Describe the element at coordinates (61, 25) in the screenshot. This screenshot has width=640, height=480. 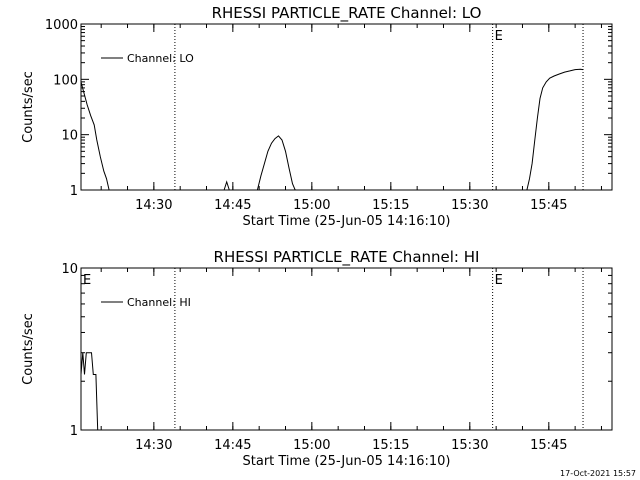
I see `y-tick-label: 1000` at that location.